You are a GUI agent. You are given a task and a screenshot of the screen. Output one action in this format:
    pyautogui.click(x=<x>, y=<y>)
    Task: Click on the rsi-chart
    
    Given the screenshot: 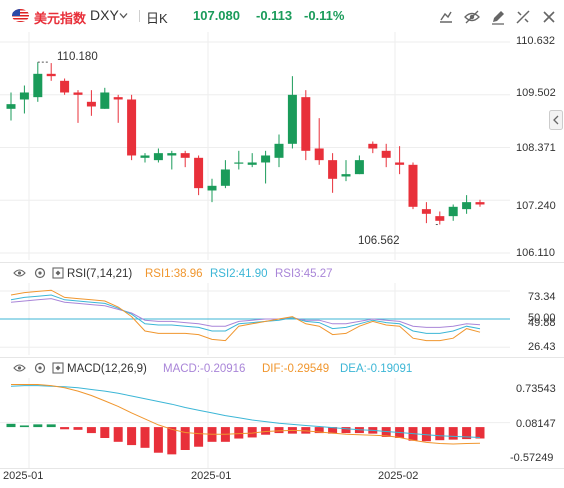 What is the action you would take?
    pyautogui.click(x=255, y=319)
    